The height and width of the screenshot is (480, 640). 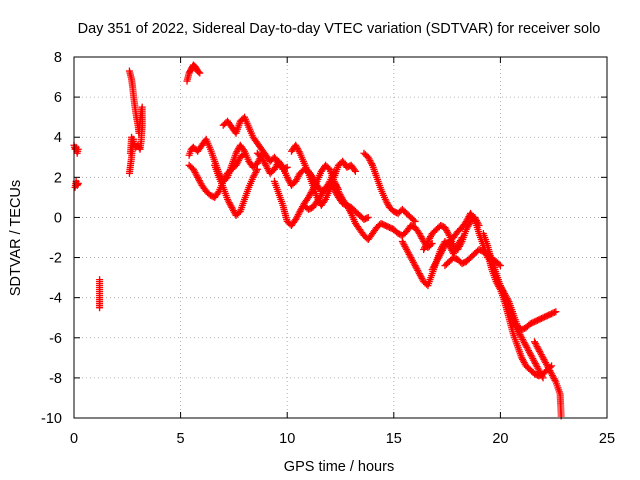 What do you see at coordinates (339, 467) in the screenshot?
I see `x-axis-label: GPS time / hours` at bounding box center [339, 467].